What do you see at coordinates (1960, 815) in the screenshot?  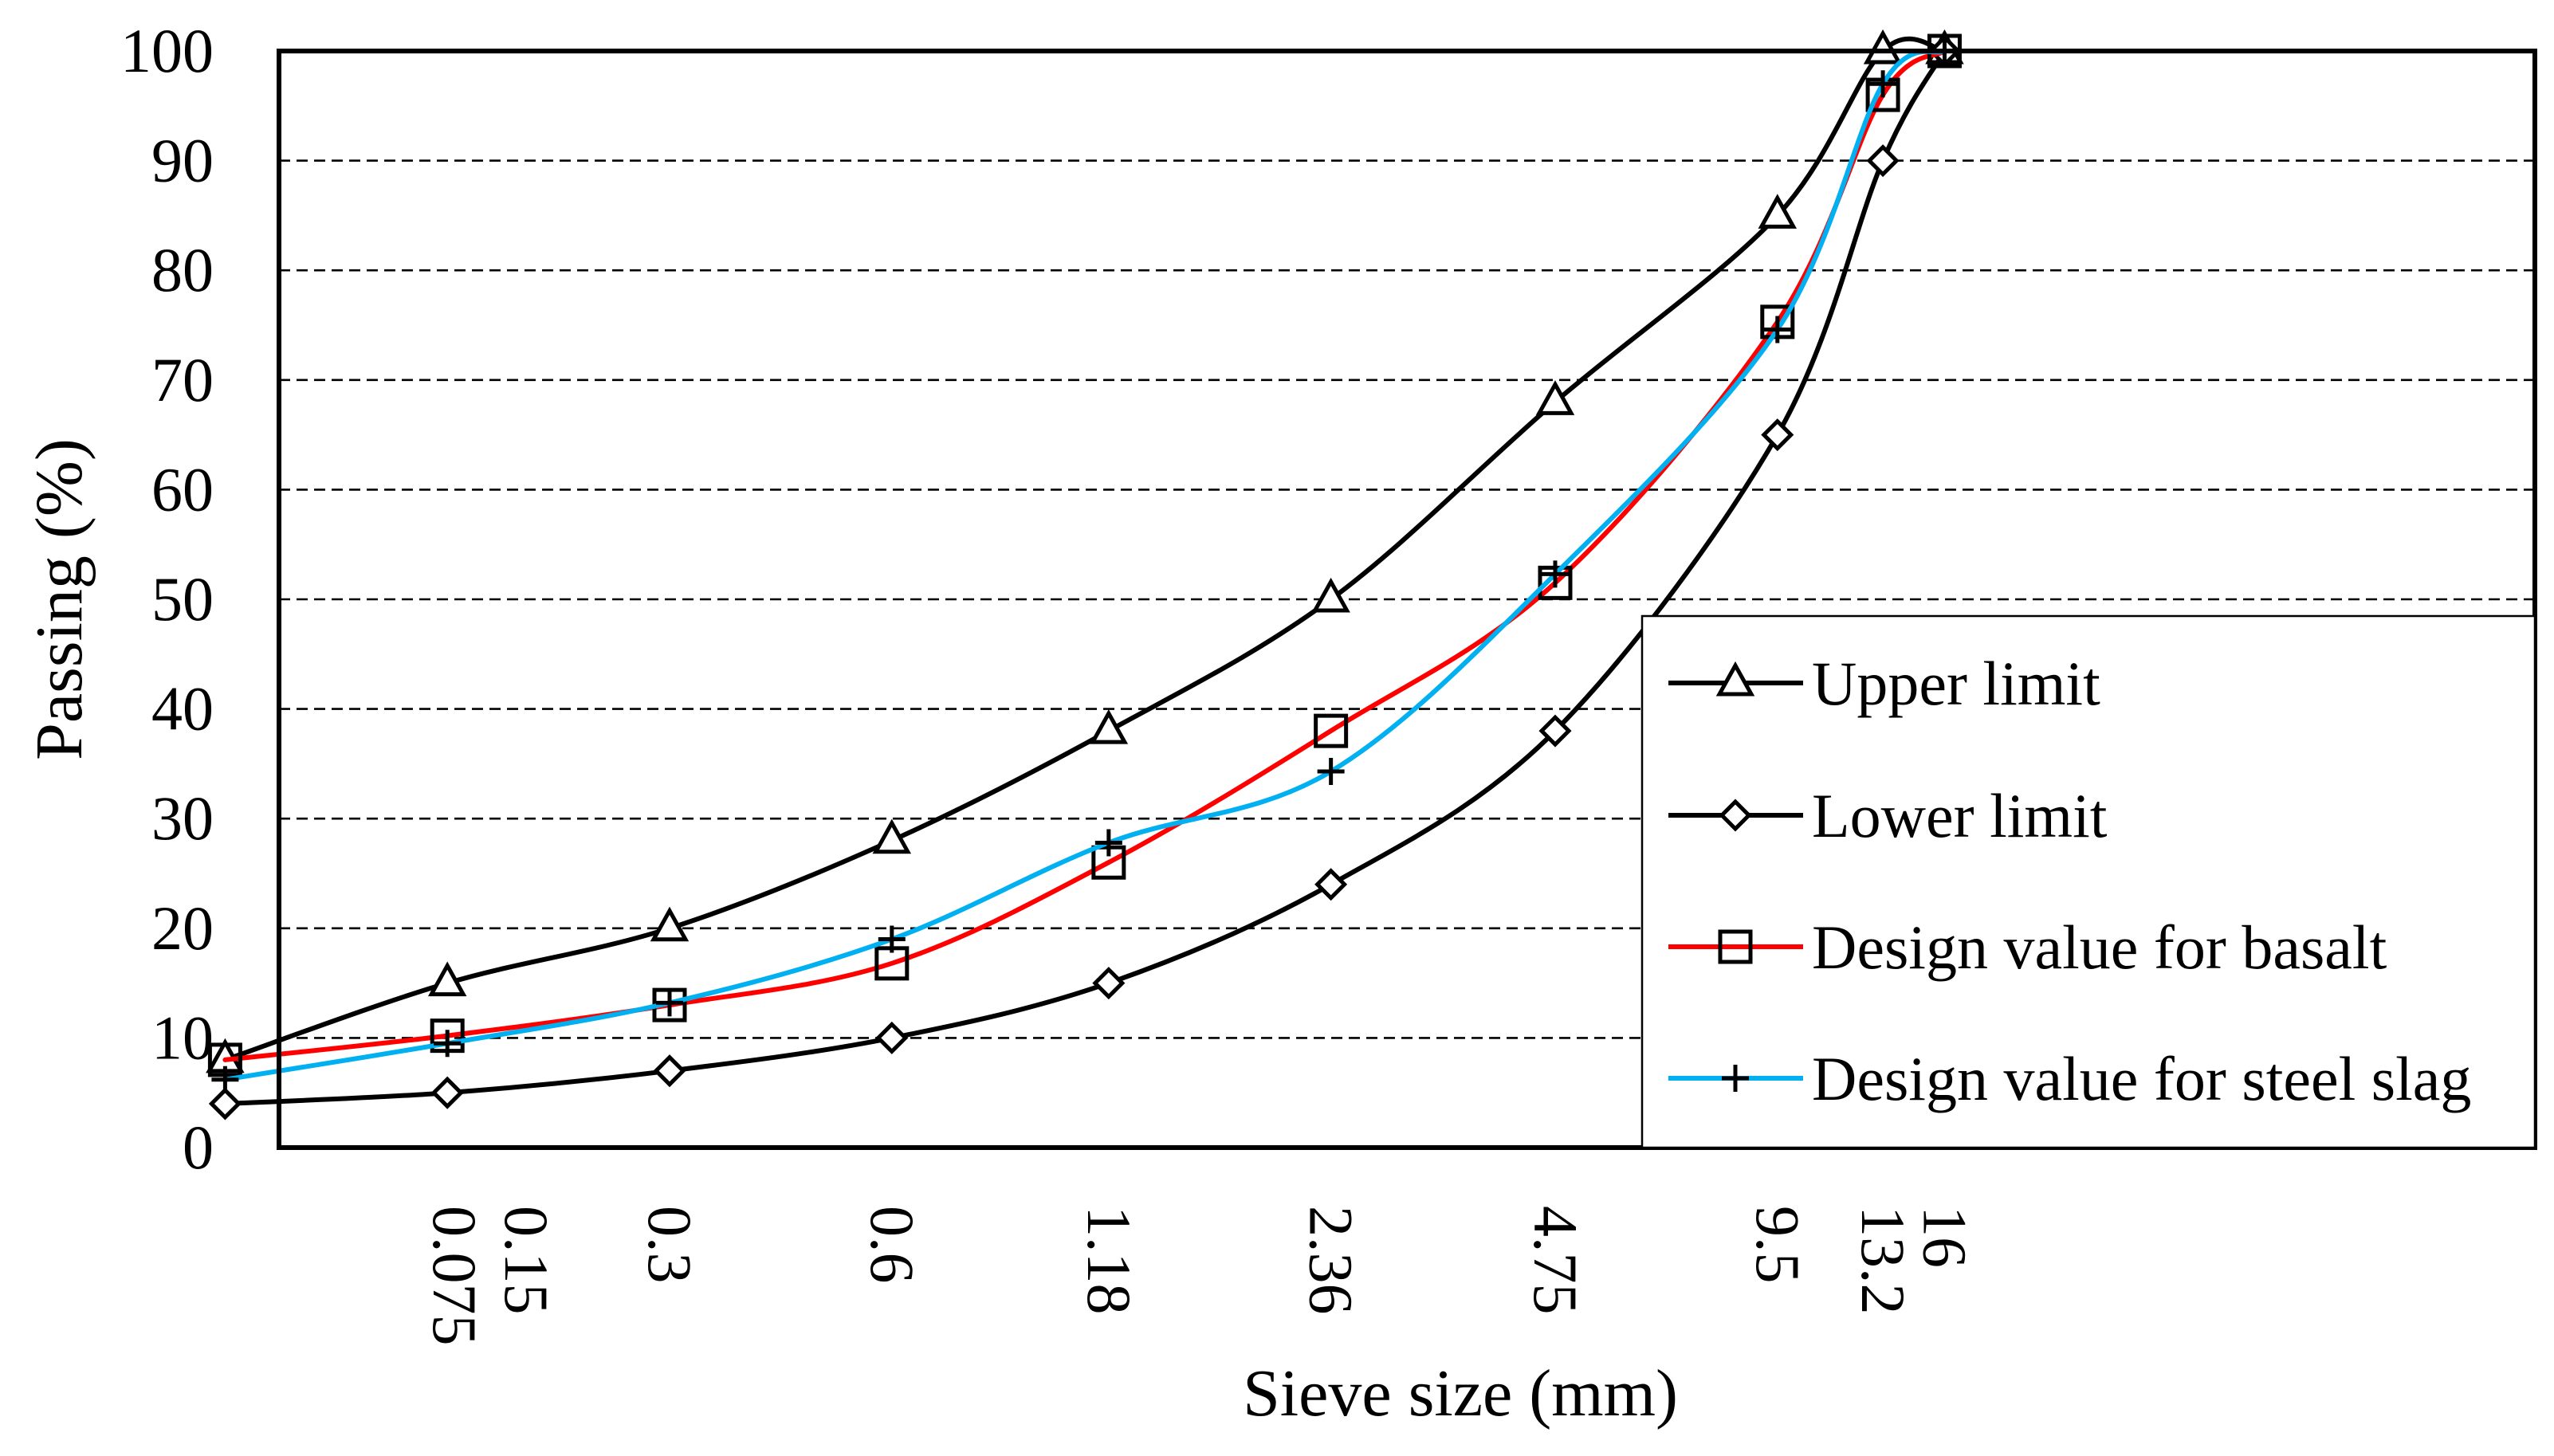 I see `legend-label: Lower limit` at bounding box center [1960, 815].